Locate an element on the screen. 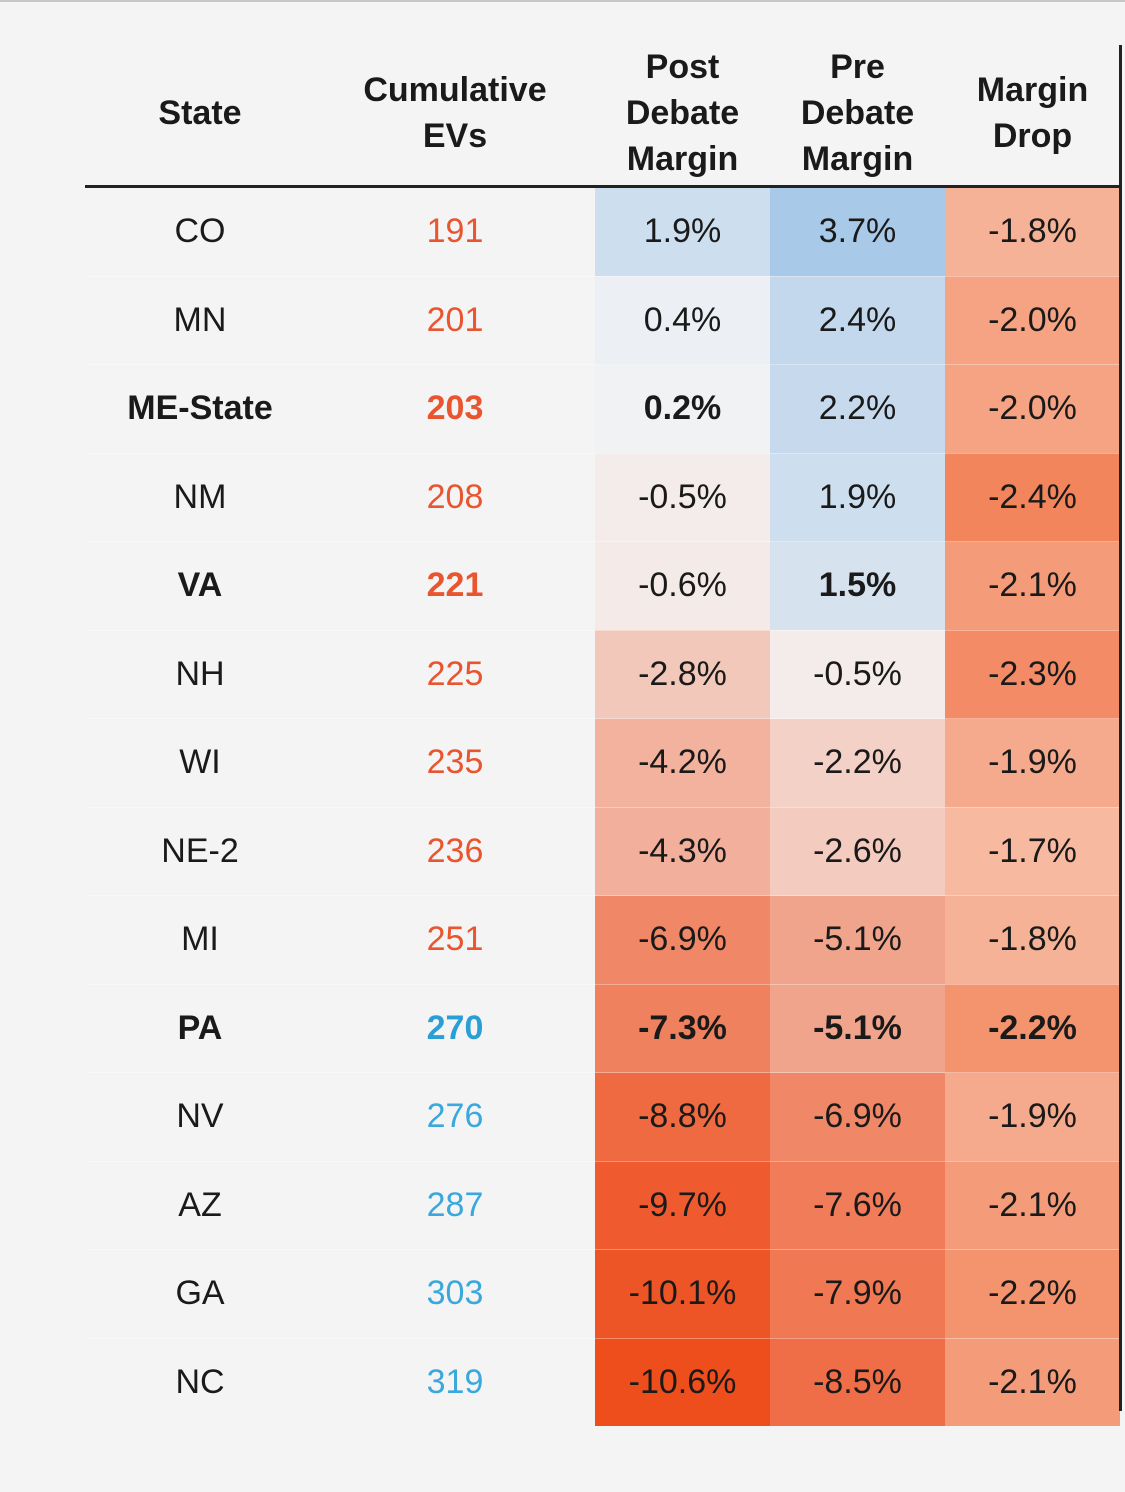 This screenshot has height=1492, width=1125. state-cell: VA is located at coordinates (200, 585).